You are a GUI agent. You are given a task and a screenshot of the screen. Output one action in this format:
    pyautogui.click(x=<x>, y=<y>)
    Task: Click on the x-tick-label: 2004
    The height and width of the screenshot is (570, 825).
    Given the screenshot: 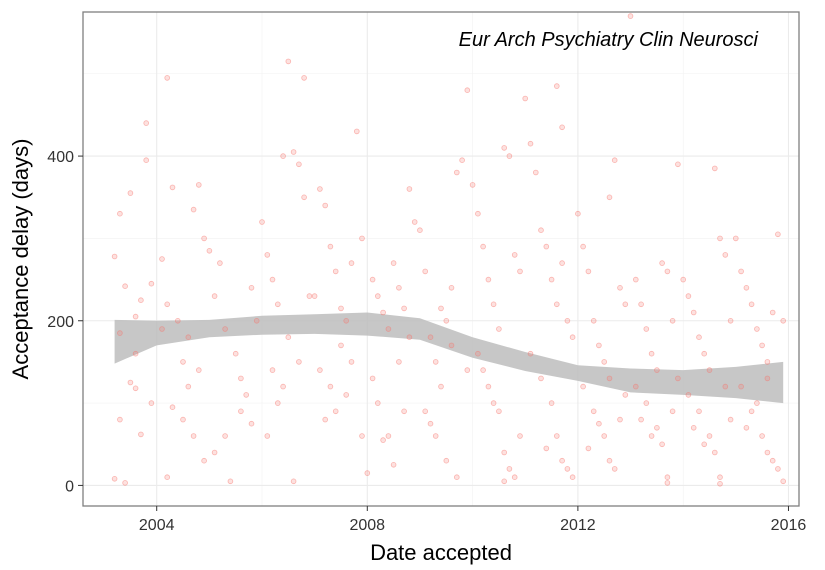 What is the action you would take?
    pyautogui.click(x=157, y=525)
    